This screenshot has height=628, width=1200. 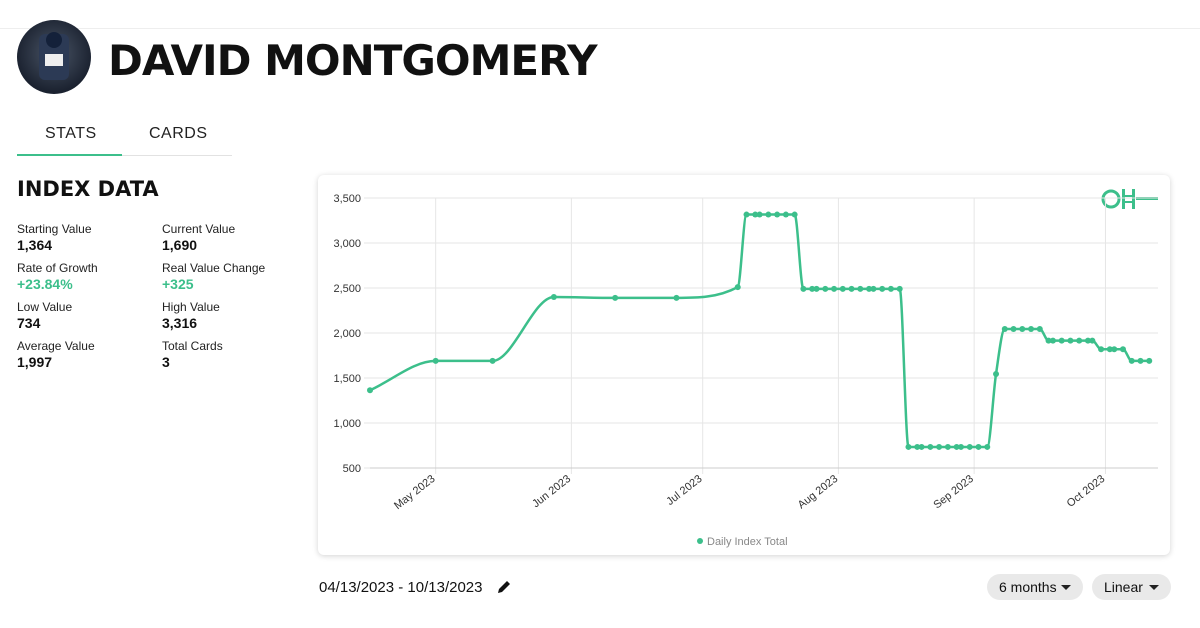 I want to click on divider, so click(x=600, y=28).